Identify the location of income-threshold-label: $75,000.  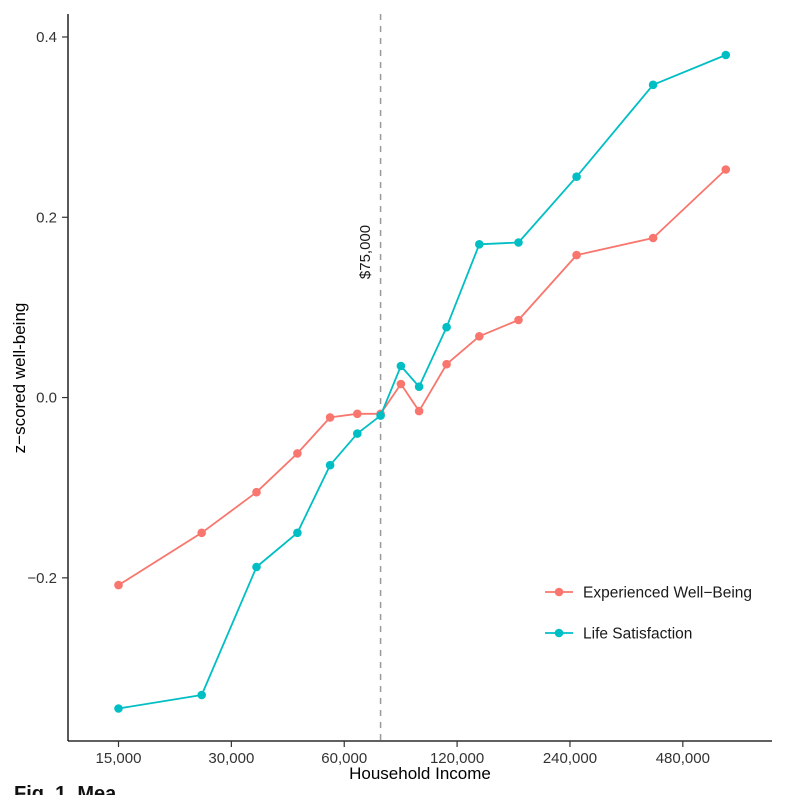
(365, 252).